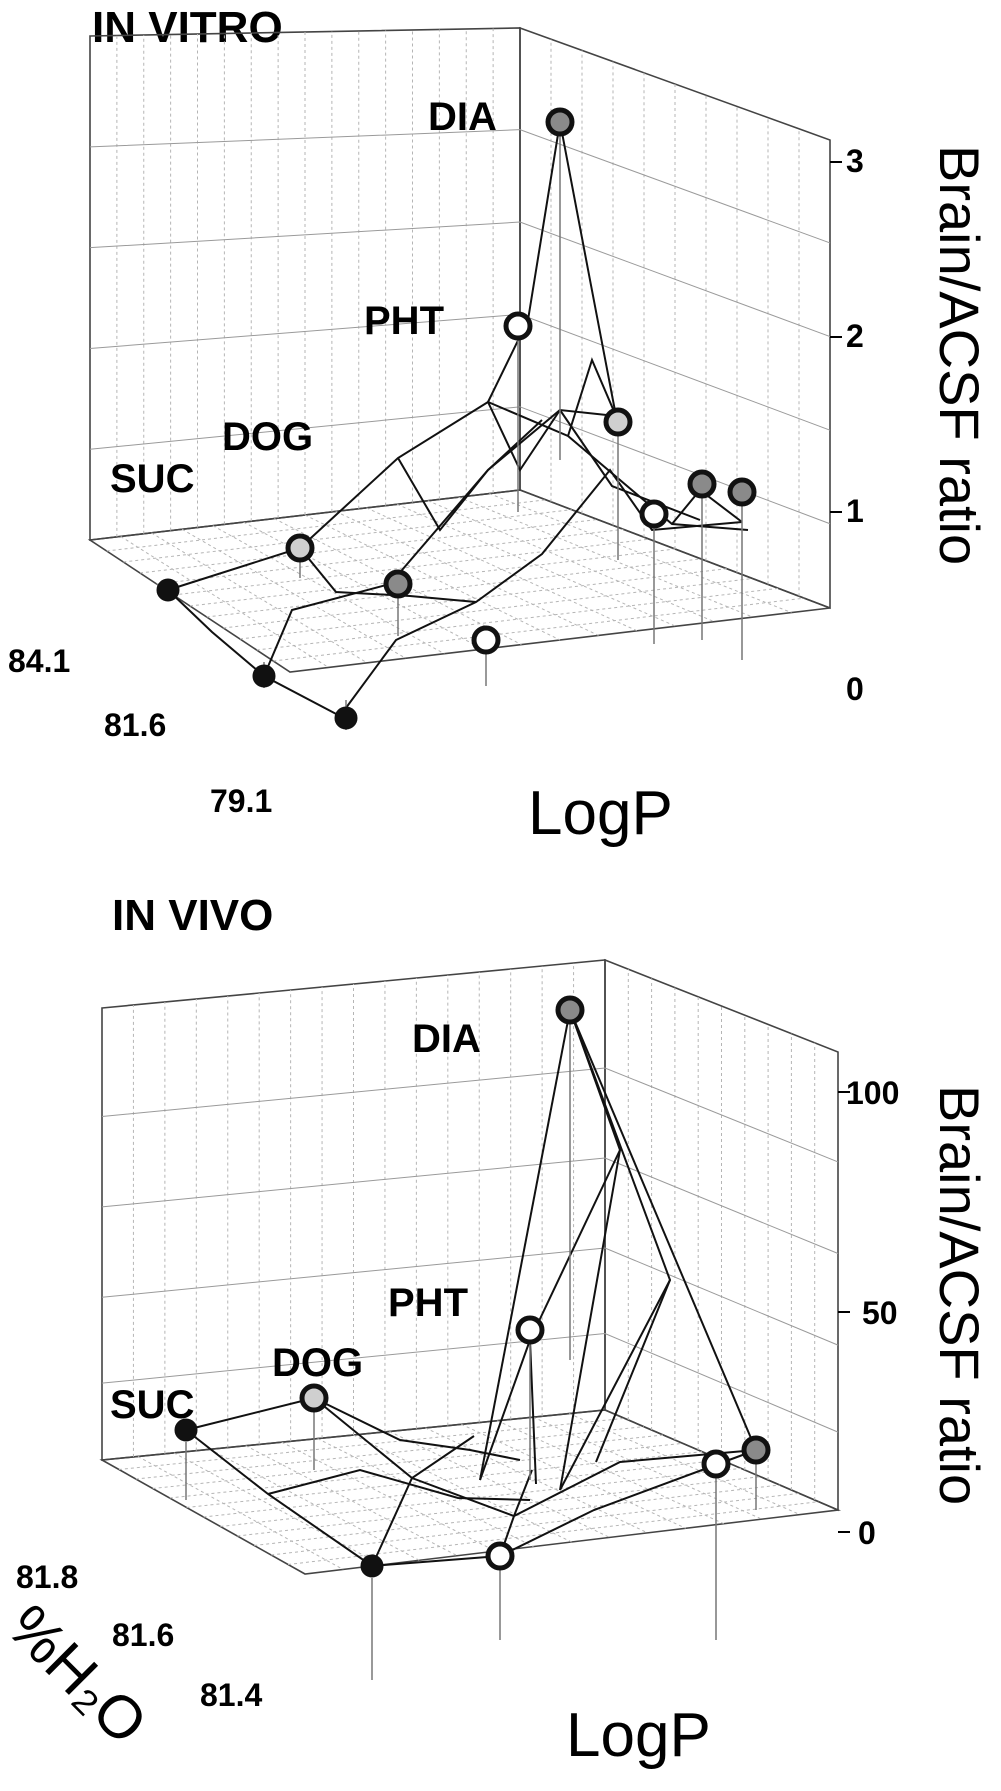 The width and height of the screenshot is (1001, 1791). I want to click on z-tick-label: 2, so click(855, 336).